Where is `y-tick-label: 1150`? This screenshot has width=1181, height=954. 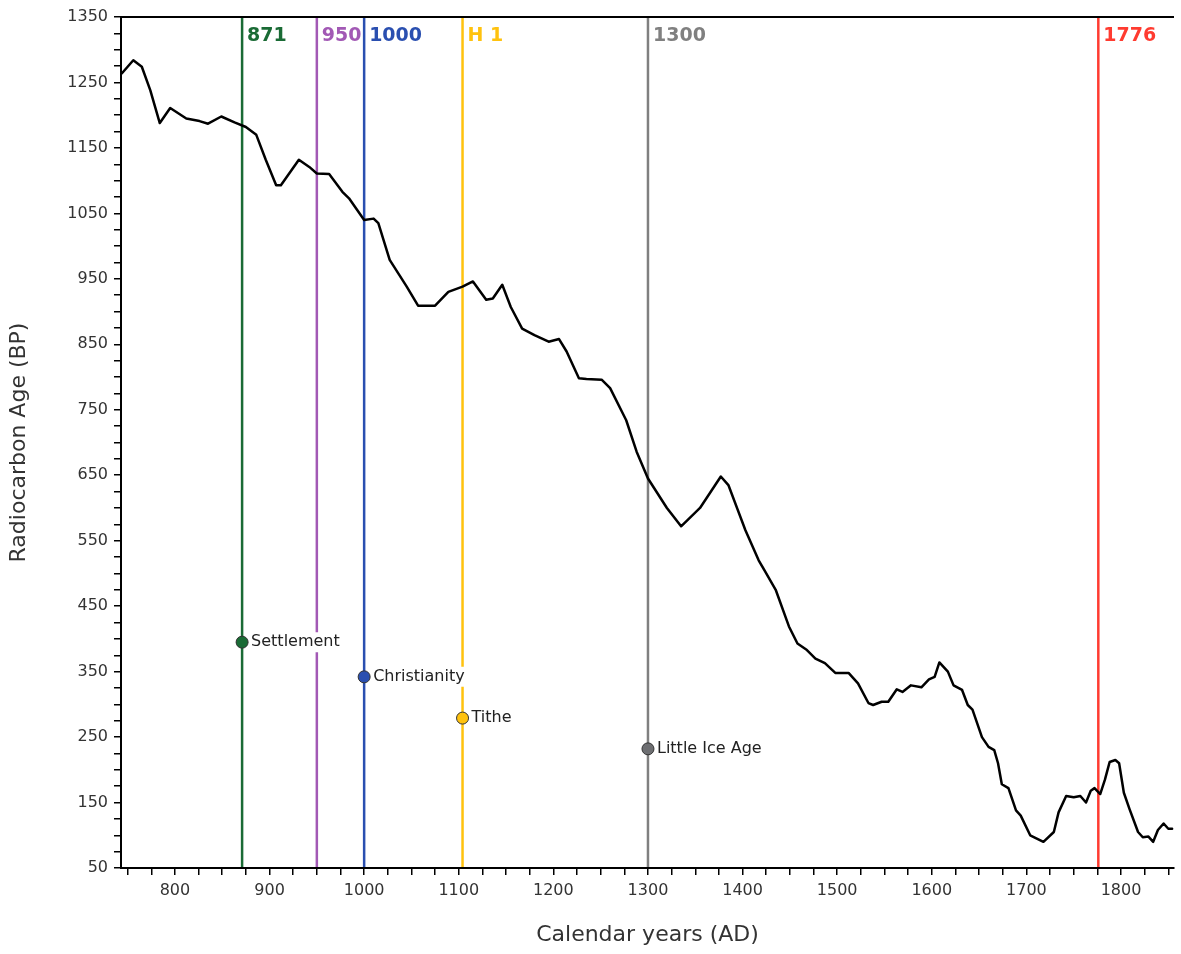 y-tick-label: 1150 is located at coordinates (87, 147).